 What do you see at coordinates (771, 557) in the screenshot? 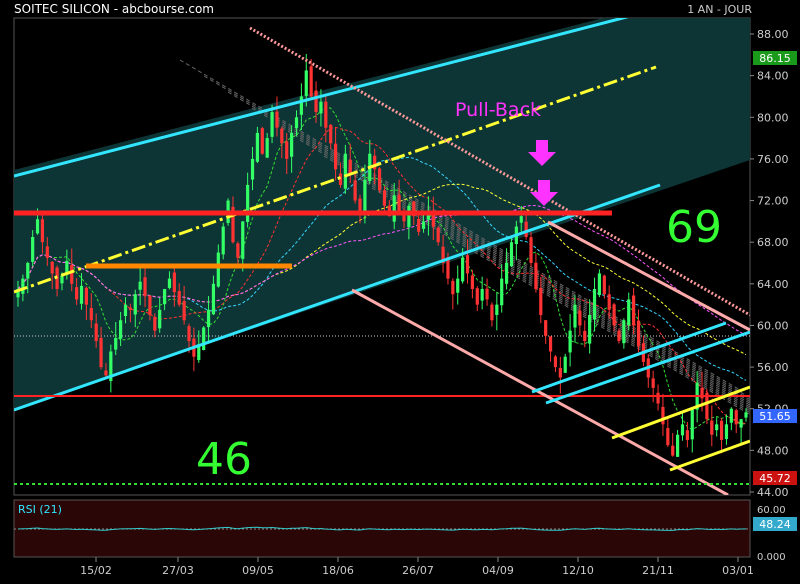
I see `rsi-tick-0: 0.000` at bounding box center [771, 557].